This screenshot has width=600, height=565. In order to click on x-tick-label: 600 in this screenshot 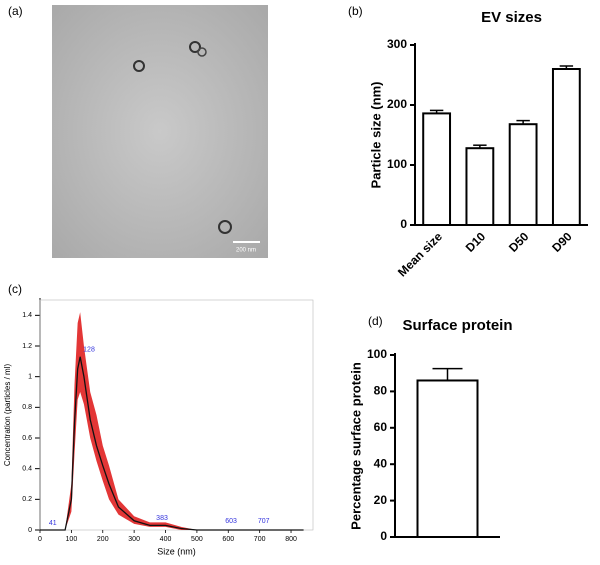, I will do `click(228, 539)`.